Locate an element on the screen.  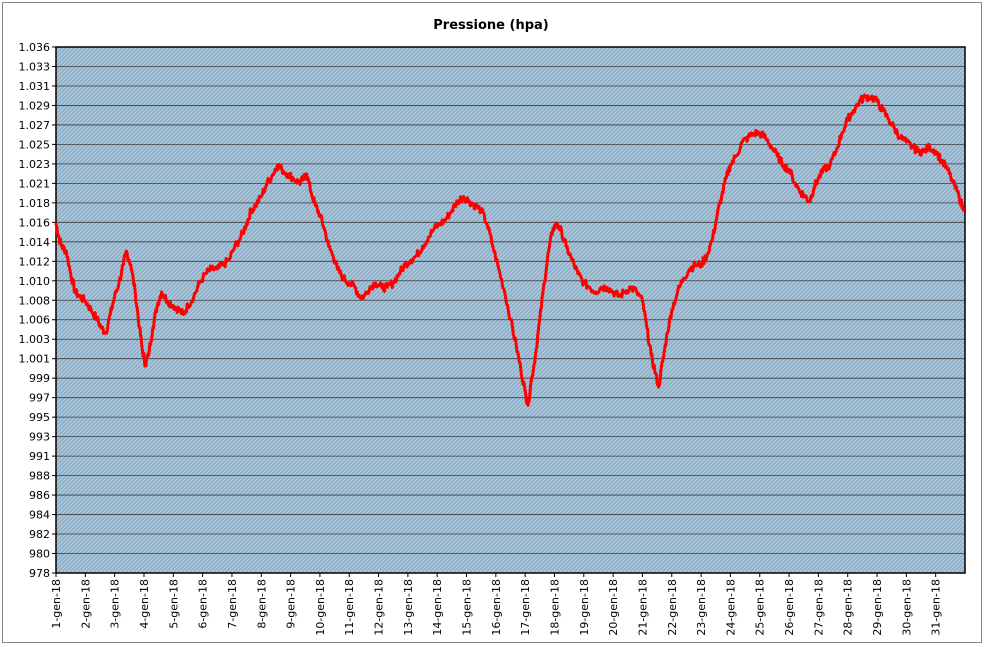
y-tick-label: 1.027 is located at coordinates (35, 125).